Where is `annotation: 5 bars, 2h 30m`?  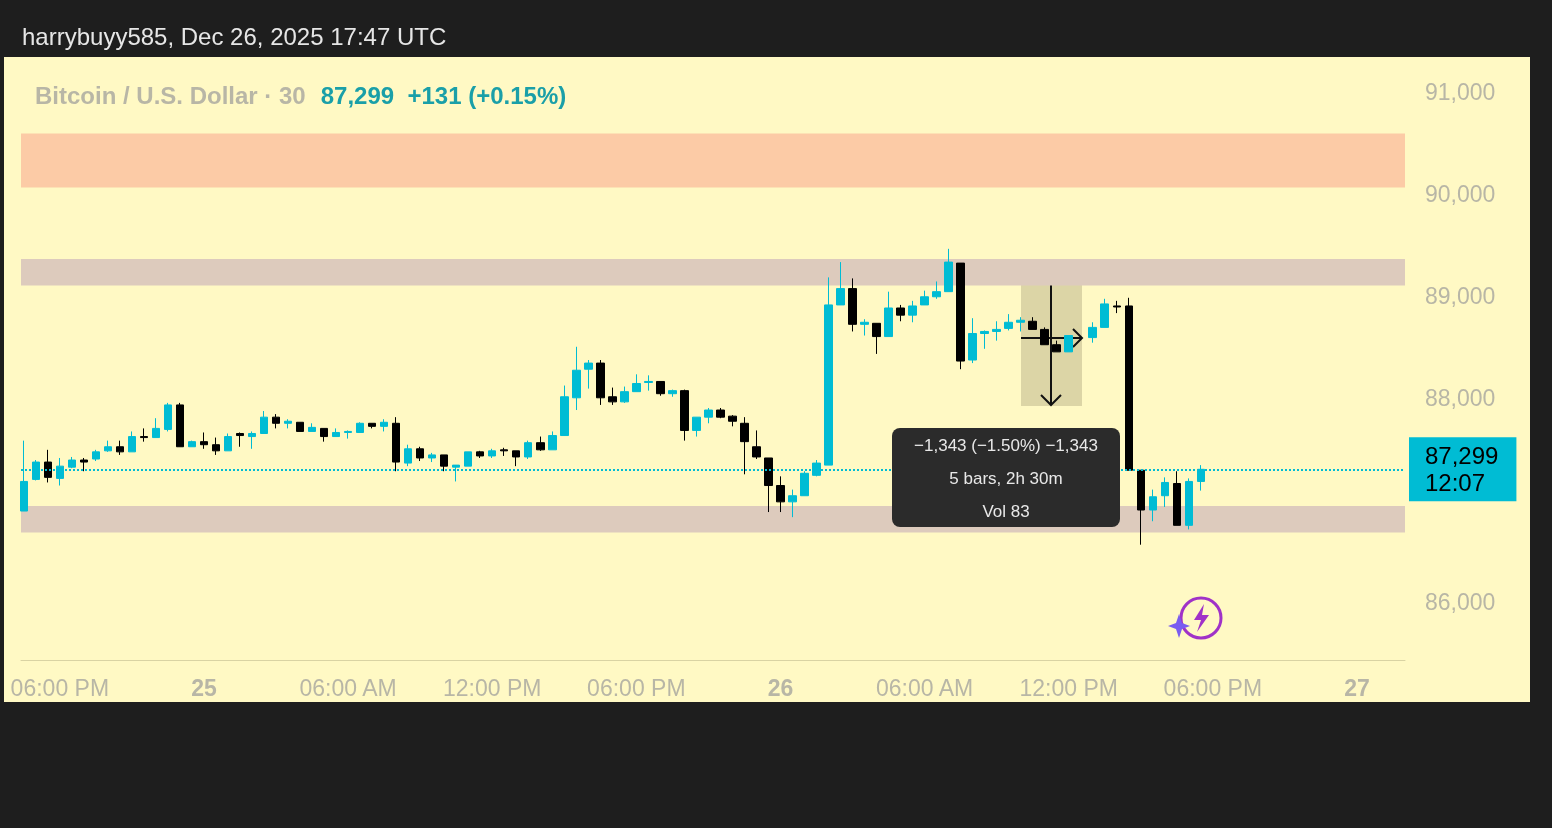
annotation: 5 bars, 2h 30m is located at coordinates (1006, 478).